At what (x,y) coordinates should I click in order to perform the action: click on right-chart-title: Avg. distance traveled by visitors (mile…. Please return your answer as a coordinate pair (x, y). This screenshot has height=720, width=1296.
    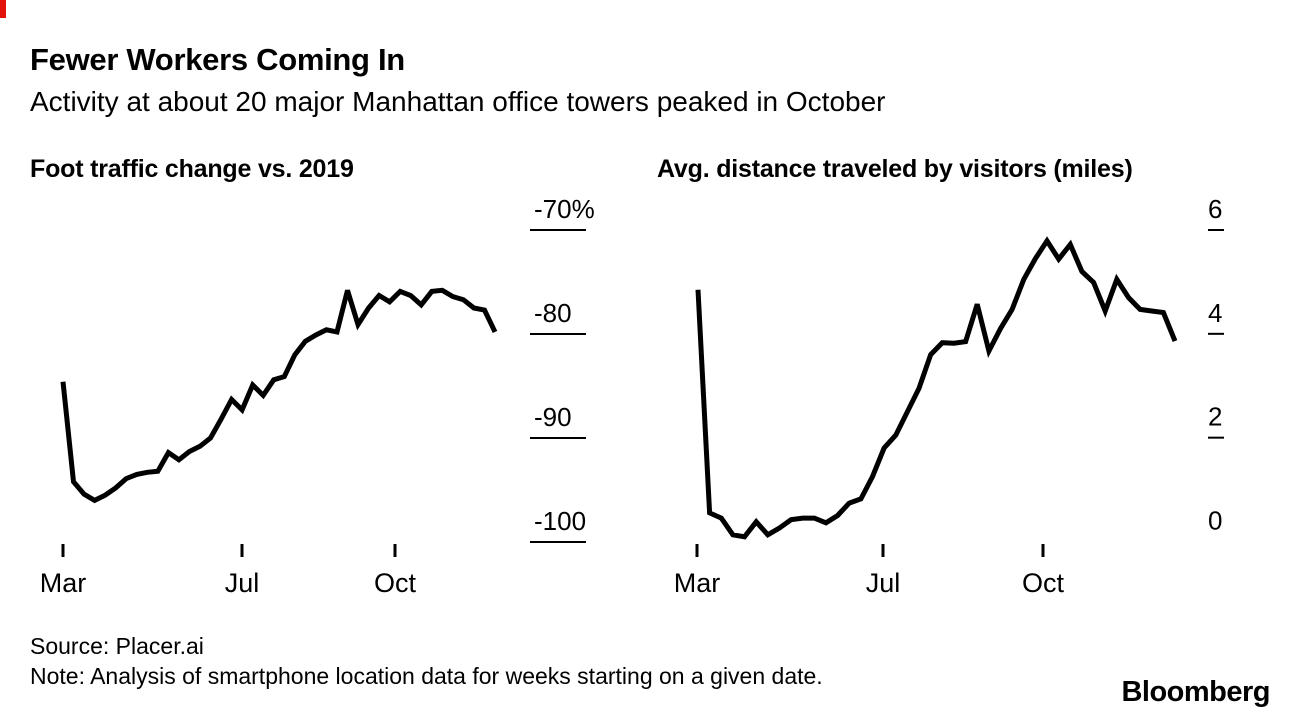
    Looking at the image, I should click on (895, 169).